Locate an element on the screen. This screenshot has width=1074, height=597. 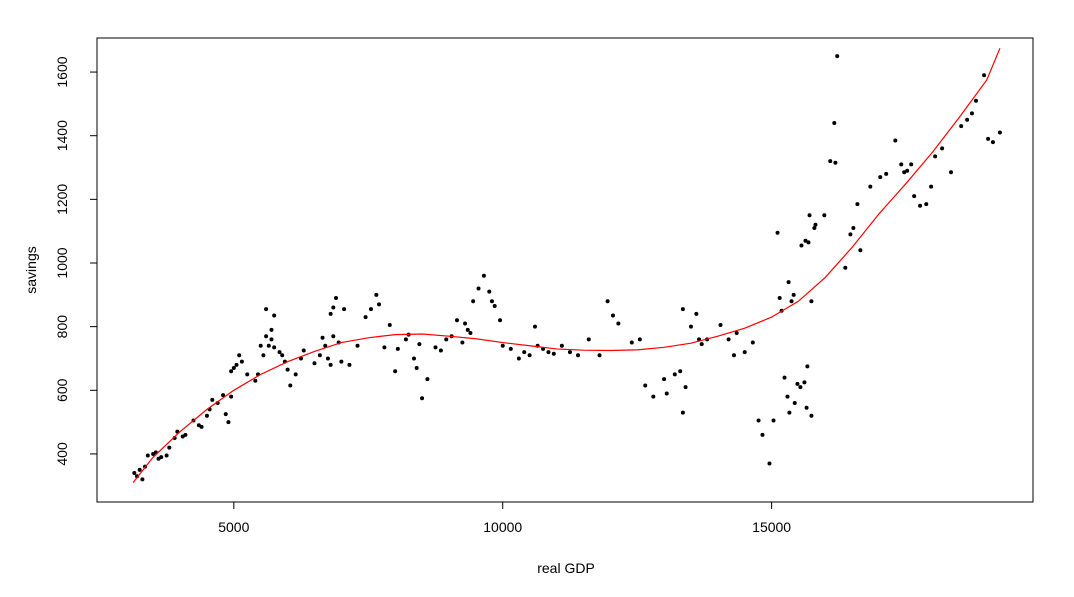
x-axis-title: real GDP is located at coordinates (566, 568).